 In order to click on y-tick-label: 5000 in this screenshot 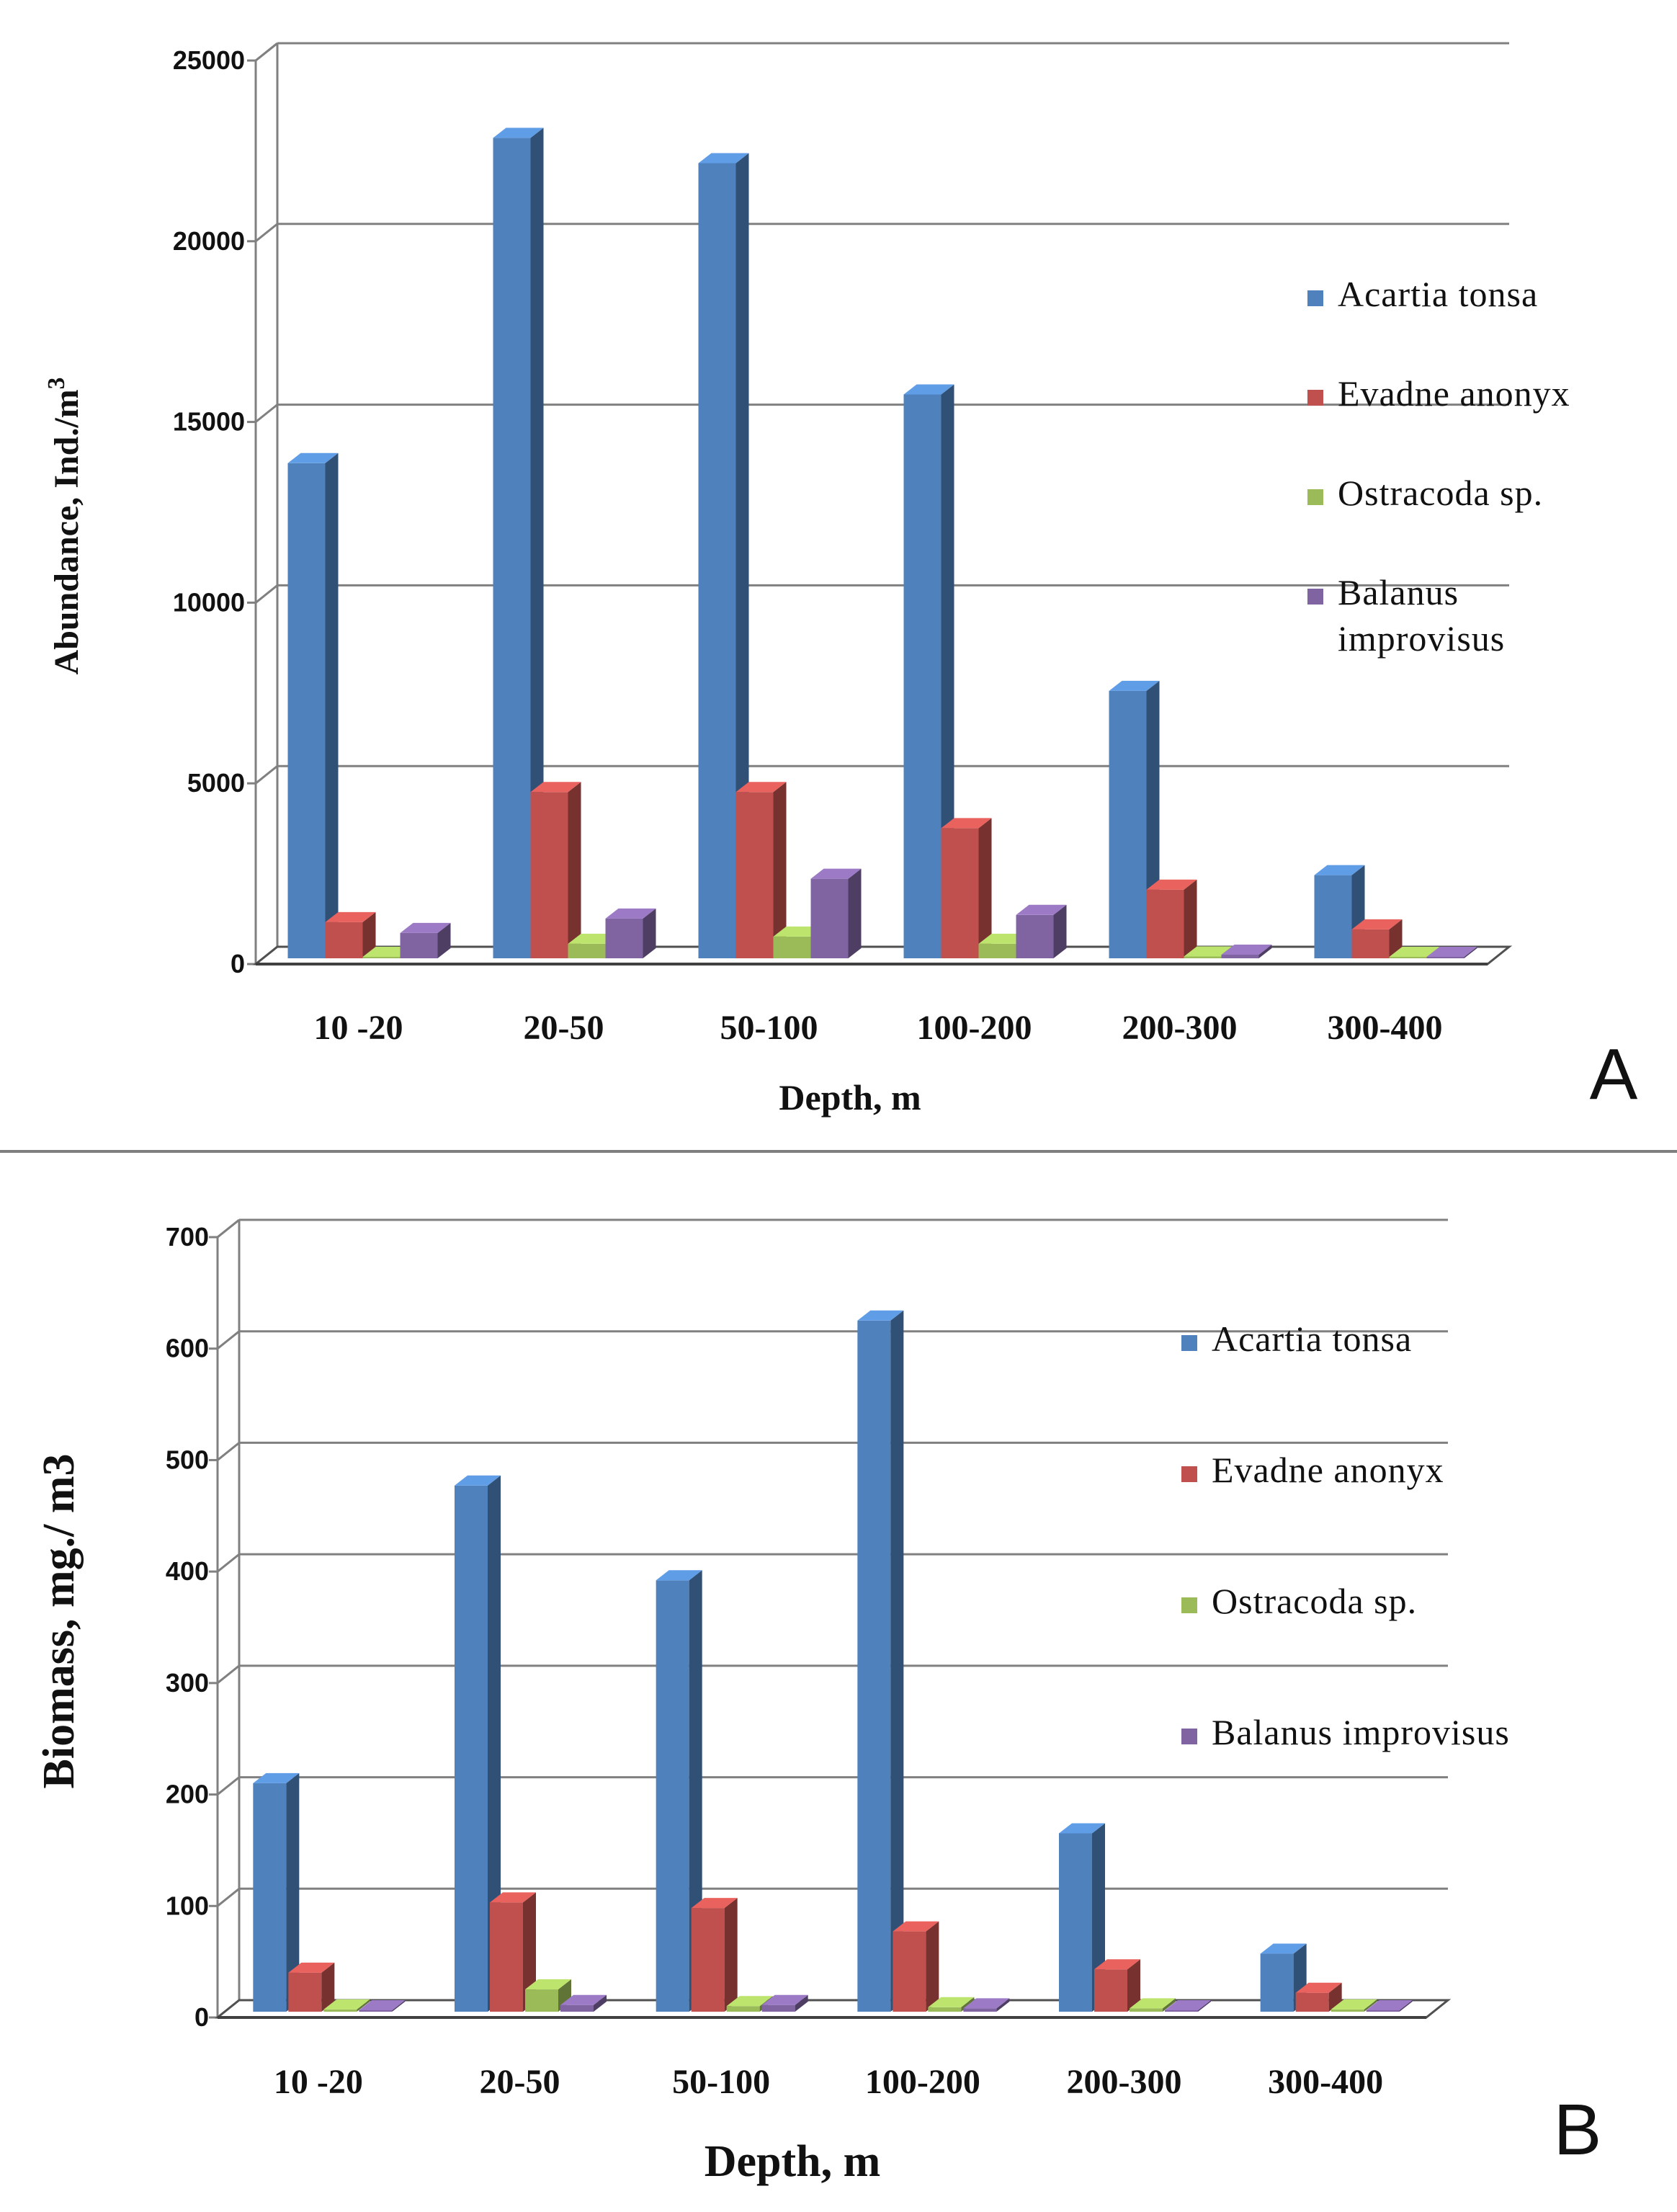, I will do `click(216, 783)`.